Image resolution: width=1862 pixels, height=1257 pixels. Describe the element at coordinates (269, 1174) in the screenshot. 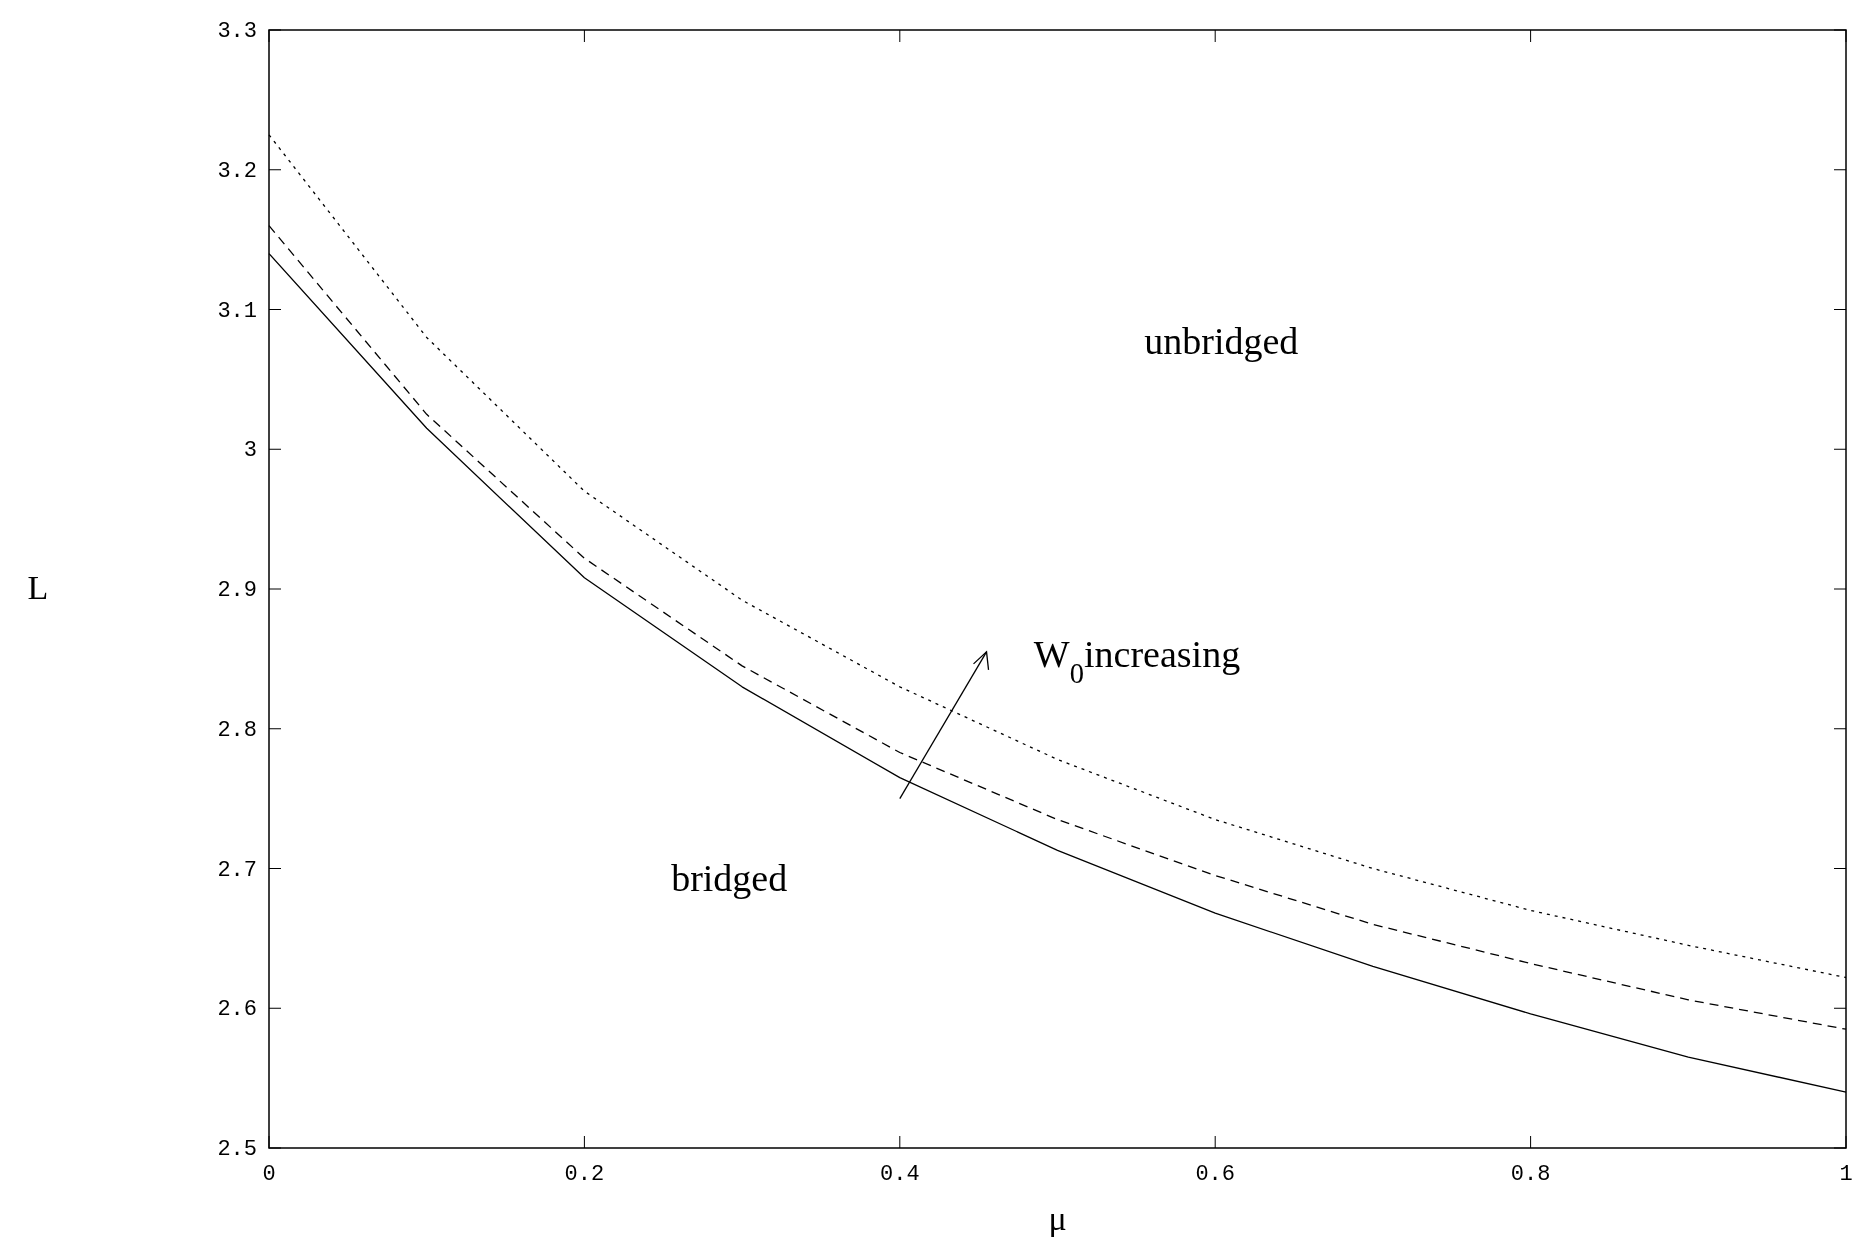

I see `x-tick-label: 0` at that location.